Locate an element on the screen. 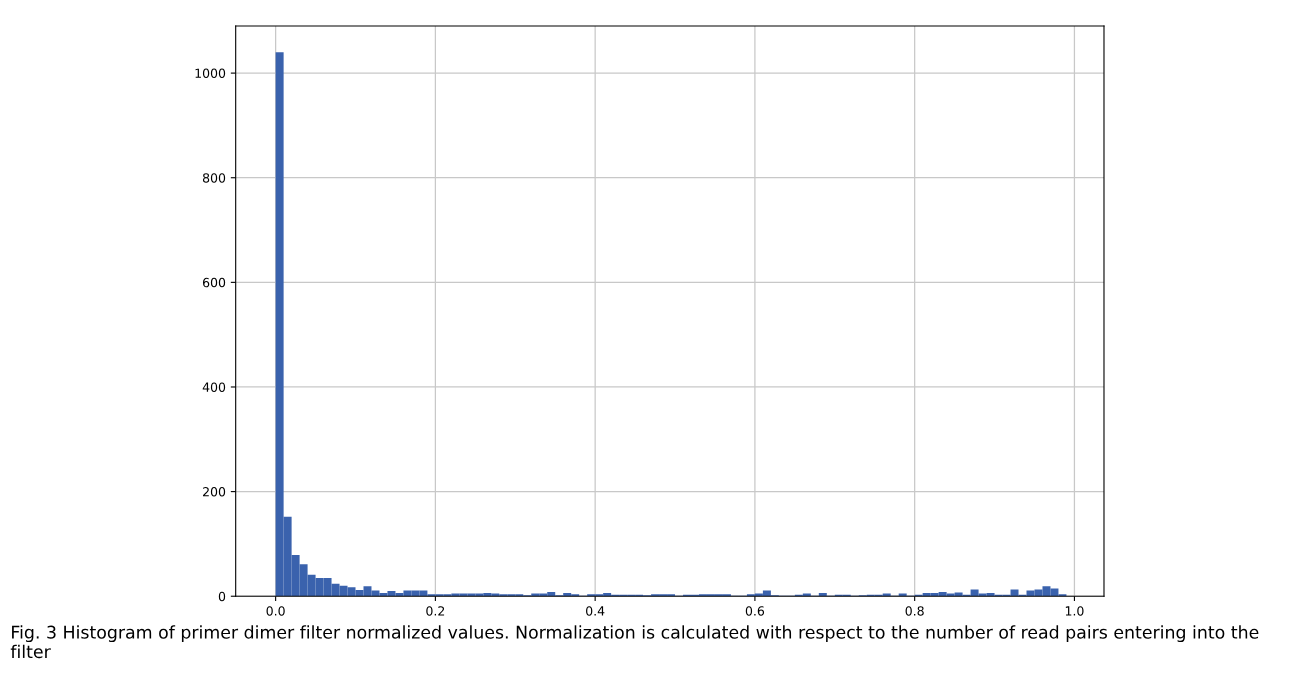 Image resolution: width=1295 pixels, height=676 pixels. y-tick-label: 1000 is located at coordinates (210, 73).